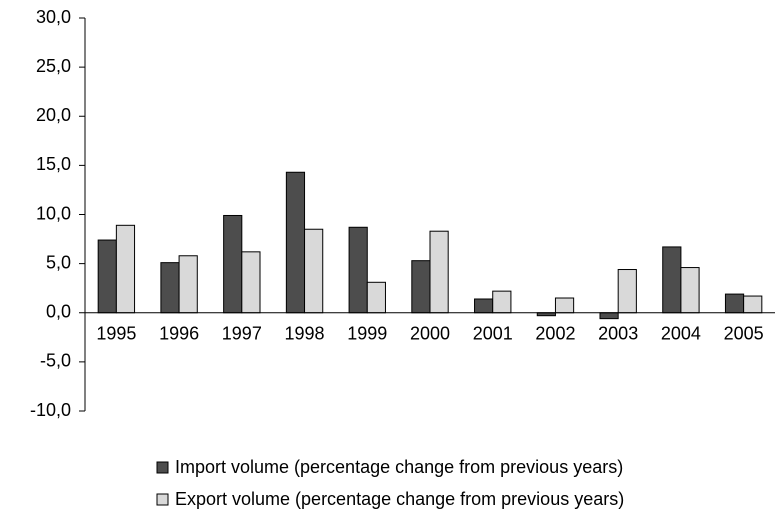 This screenshot has height=517, width=775. Describe the element at coordinates (744, 334) in the screenshot. I see `x-tick-label: 2005` at that location.